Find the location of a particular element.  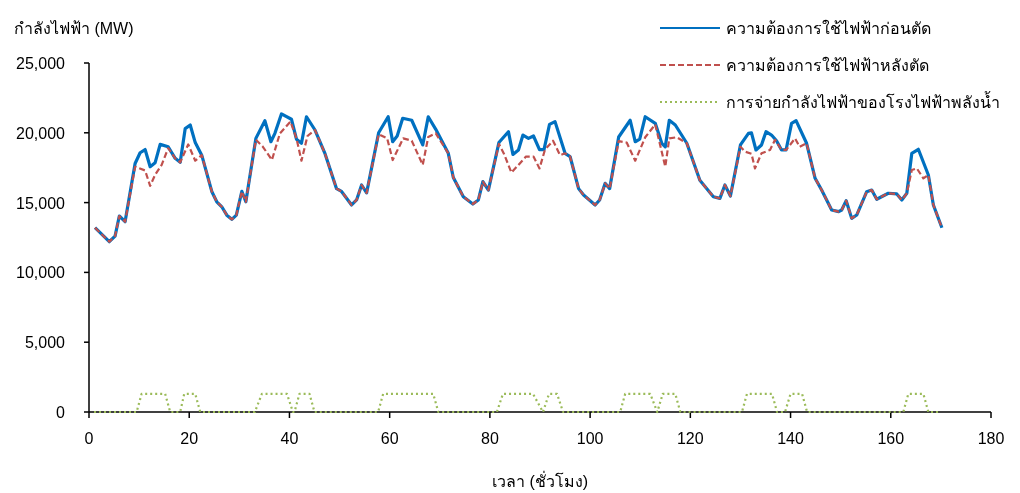

x-tick-label: 0 is located at coordinates (89, 438).